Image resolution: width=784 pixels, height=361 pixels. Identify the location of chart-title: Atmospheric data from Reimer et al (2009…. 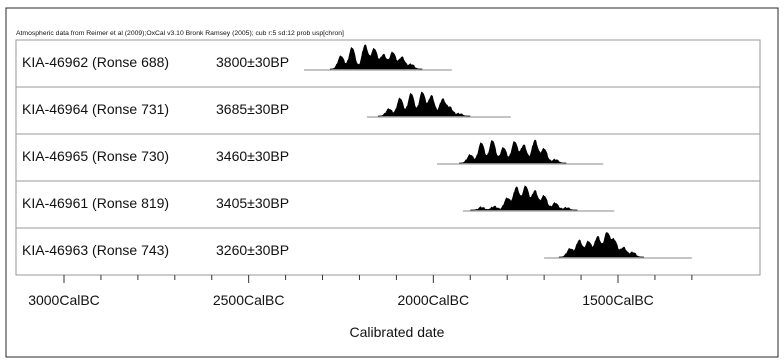
(180, 33).